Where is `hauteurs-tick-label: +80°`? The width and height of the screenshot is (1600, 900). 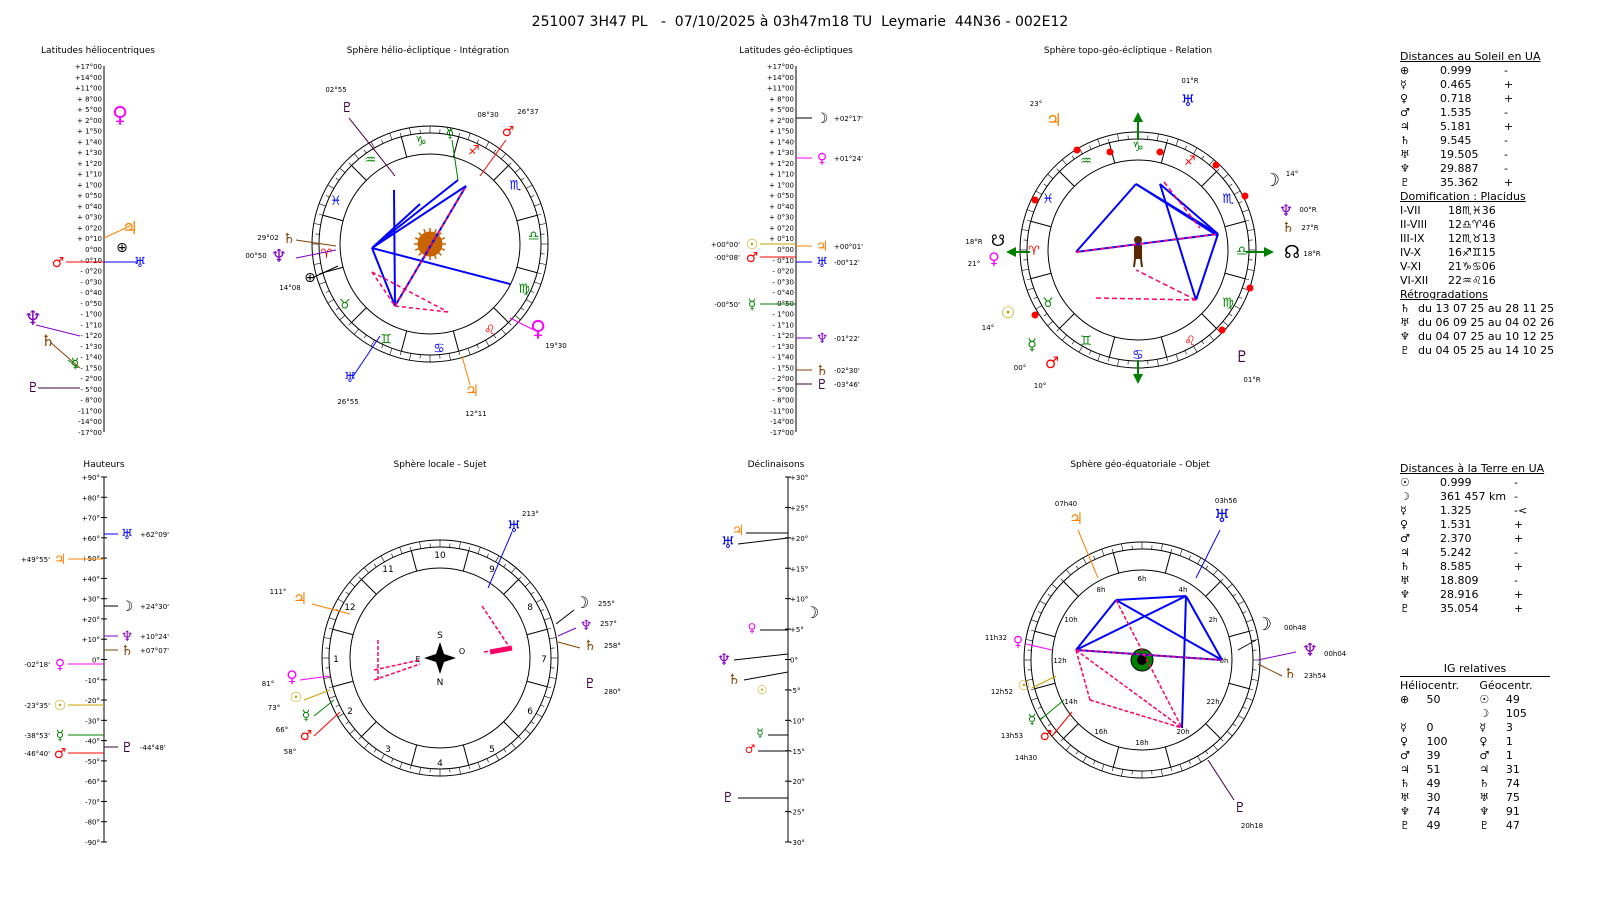
hauteurs-tick-label: +80° is located at coordinates (91, 498).